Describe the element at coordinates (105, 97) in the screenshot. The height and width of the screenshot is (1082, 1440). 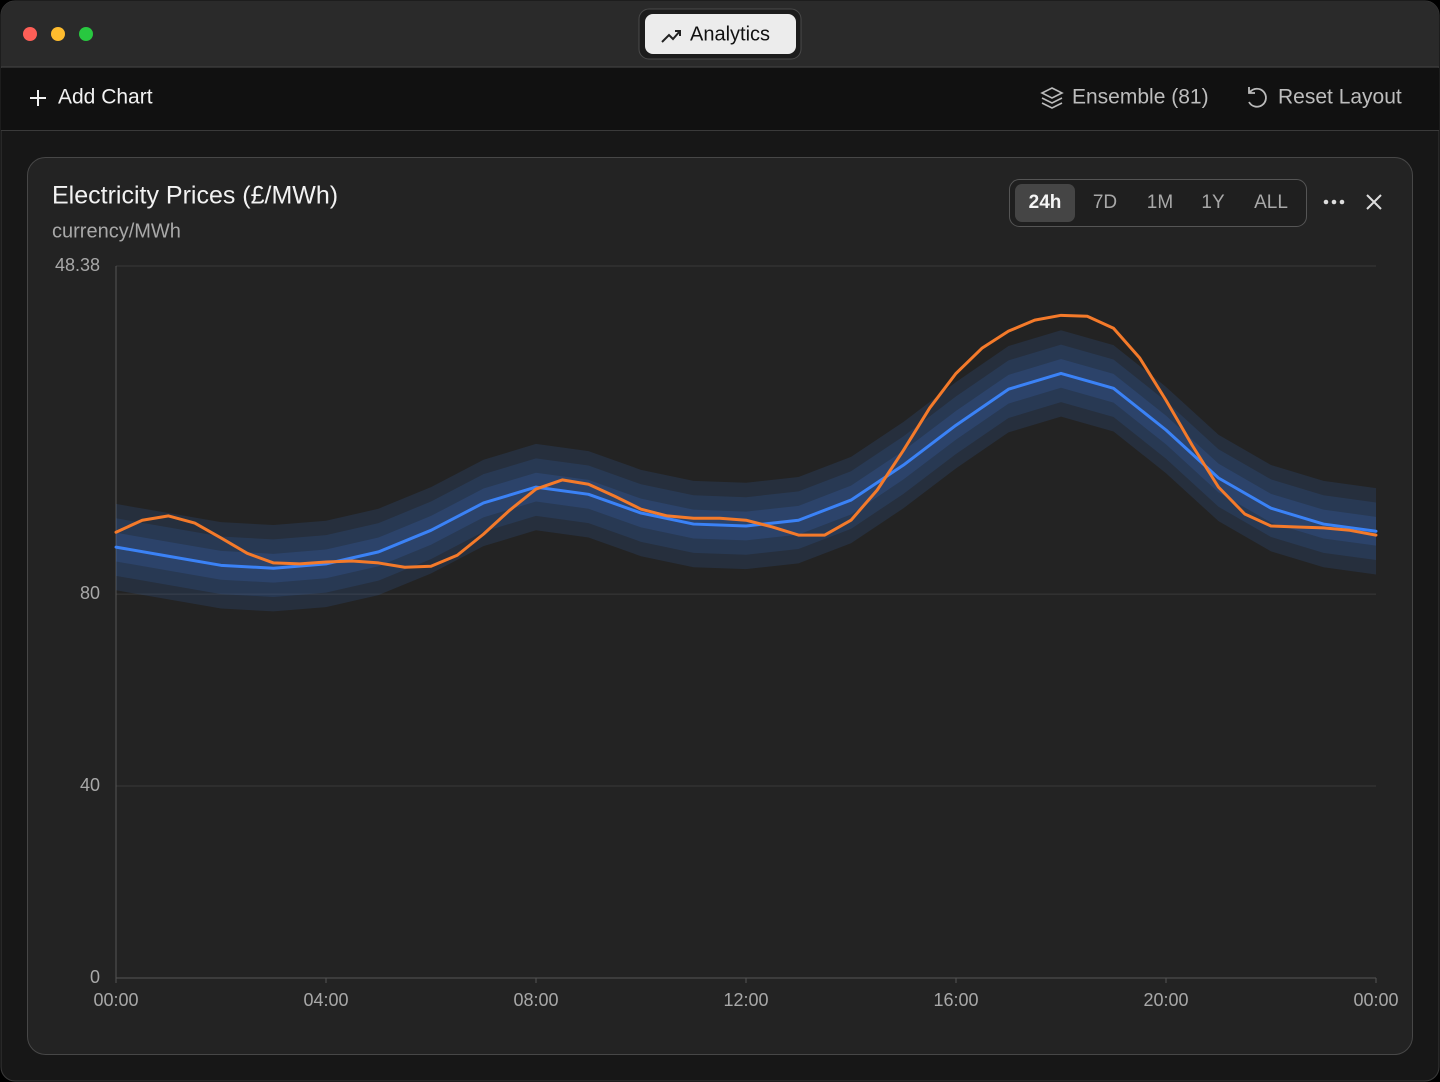
I see `add-chart-button: Add Chart` at that location.